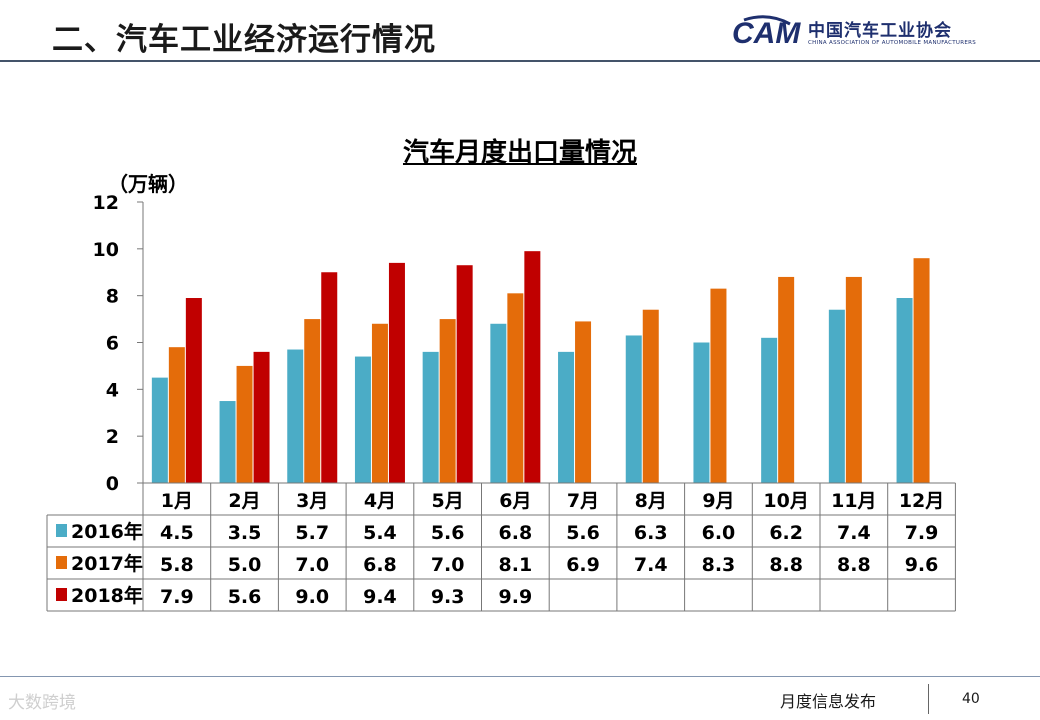  Describe the element at coordinates (786, 533) in the screenshot. I see `data-label: 6.2` at that location.